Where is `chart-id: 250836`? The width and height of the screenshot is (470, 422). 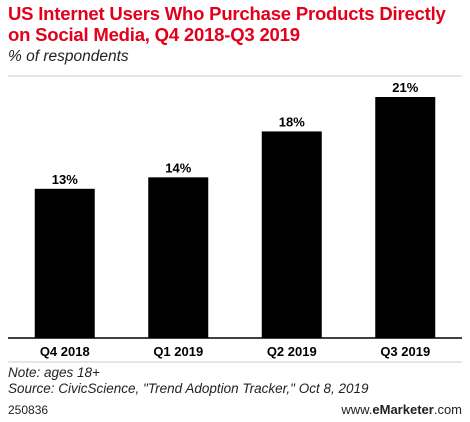
chart-id: 250836 is located at coordinates (28, 410).